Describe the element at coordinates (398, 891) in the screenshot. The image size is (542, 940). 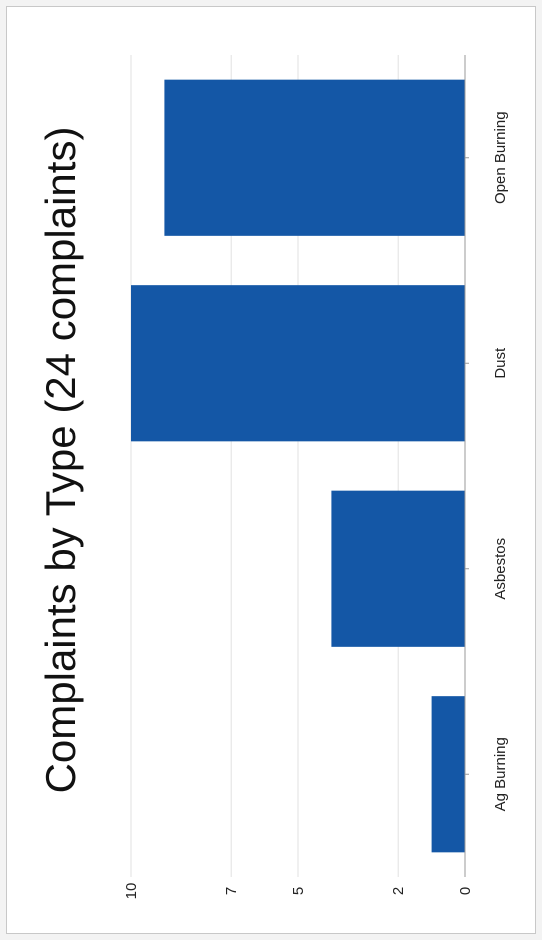
I see `tick-label-2: 2` at that location.